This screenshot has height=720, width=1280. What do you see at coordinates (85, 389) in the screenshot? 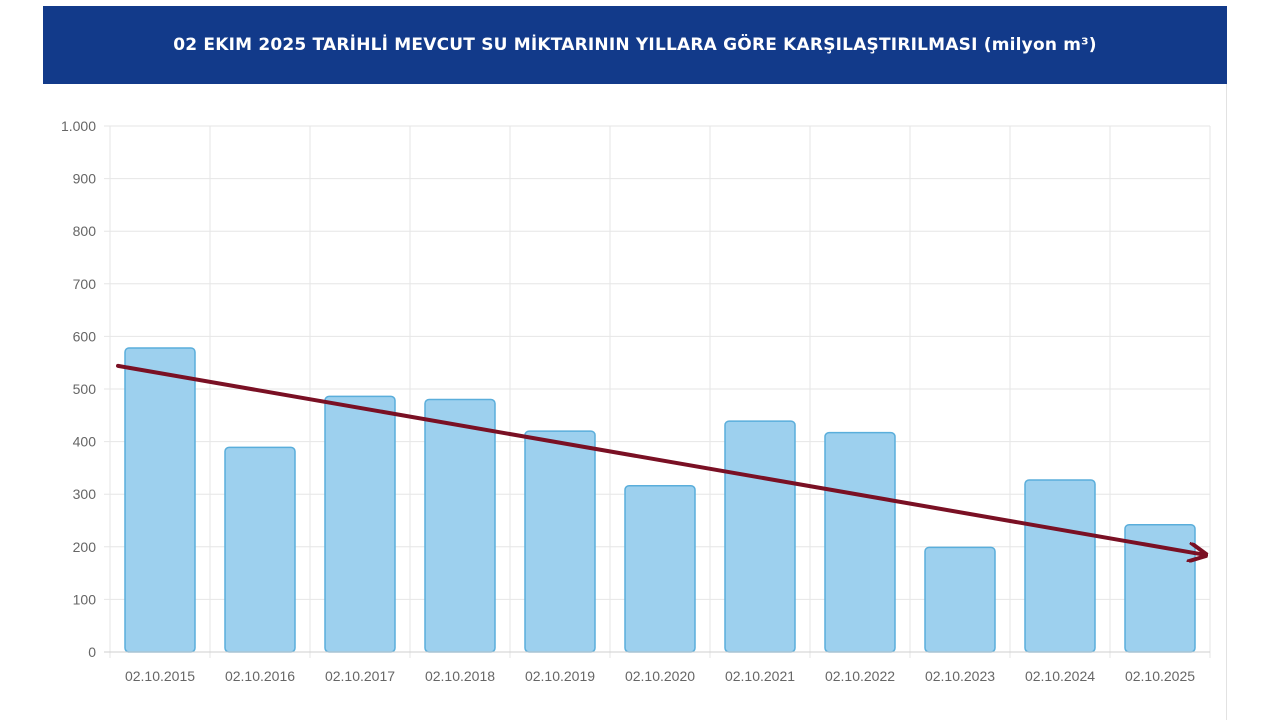
I see `y-tick-label: 500` at bounding box center [85, 389].